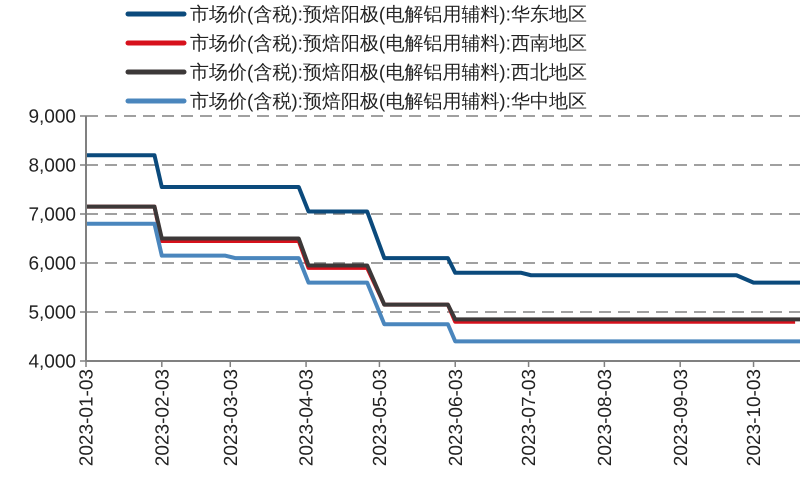 The width and height of the screenshot is (800, 502). Describe the element at coordinates (52, 117) in the screenshot. I see `y-tick-label: 9,000` at that location.